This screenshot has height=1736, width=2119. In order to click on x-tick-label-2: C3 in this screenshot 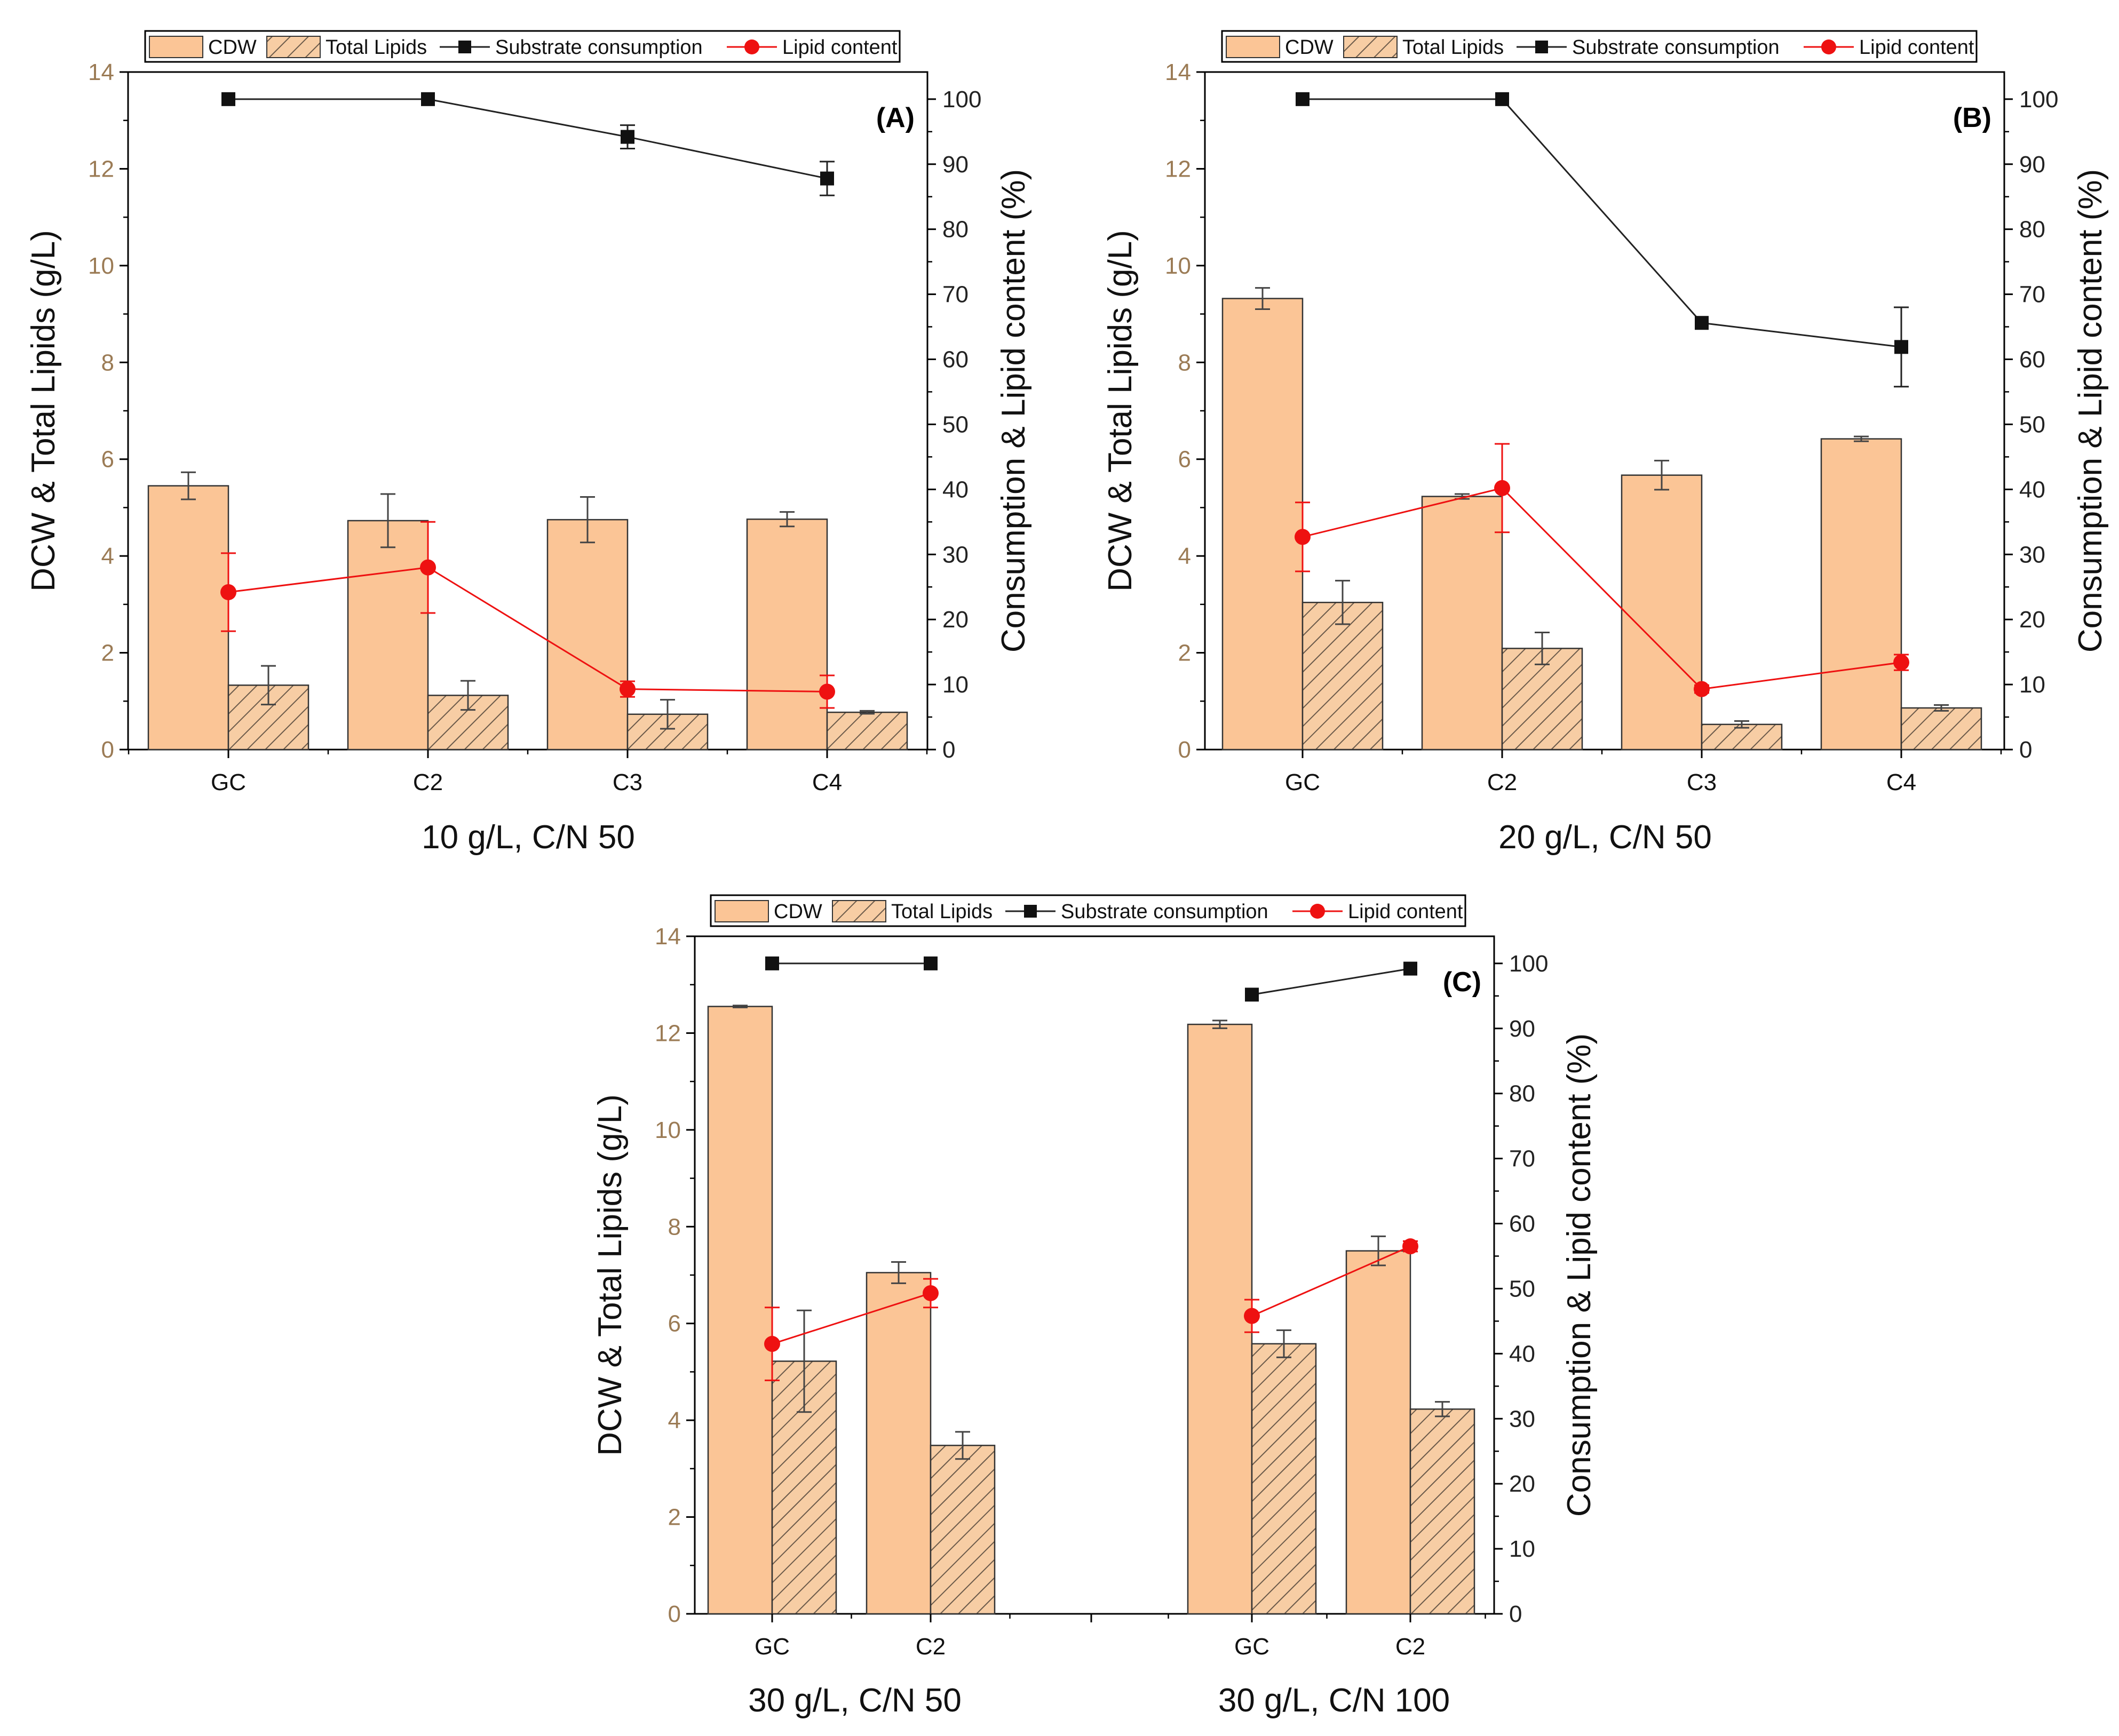, I will do `click(627, 782)`.